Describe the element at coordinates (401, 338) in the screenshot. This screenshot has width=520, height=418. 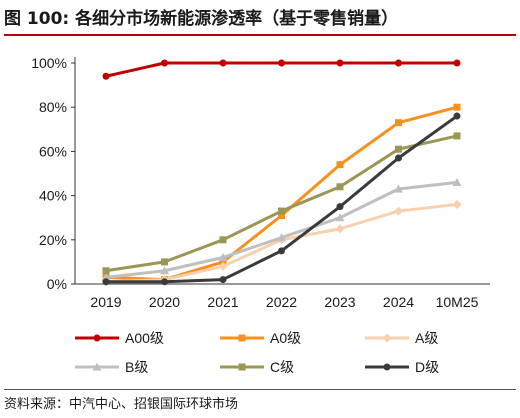
I see `legend-item: A级` at that location.